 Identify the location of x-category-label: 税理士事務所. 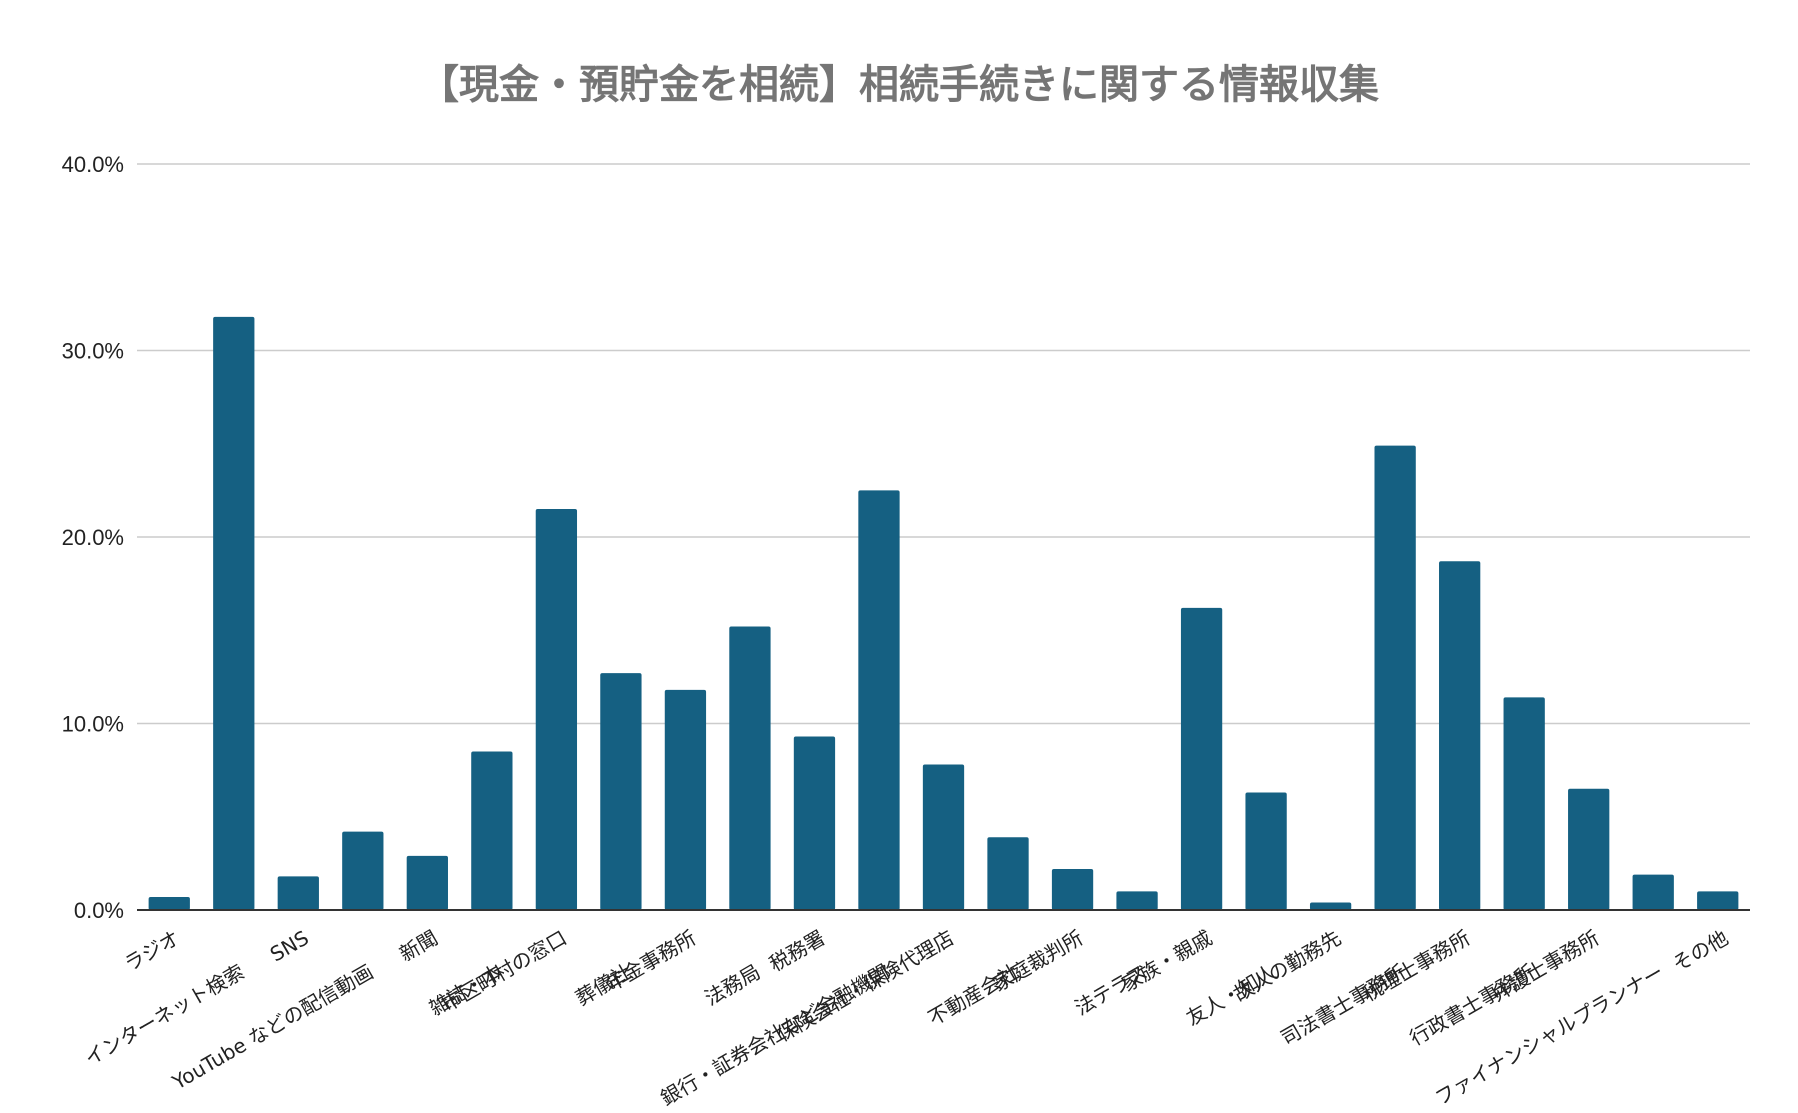
(1416, 966).